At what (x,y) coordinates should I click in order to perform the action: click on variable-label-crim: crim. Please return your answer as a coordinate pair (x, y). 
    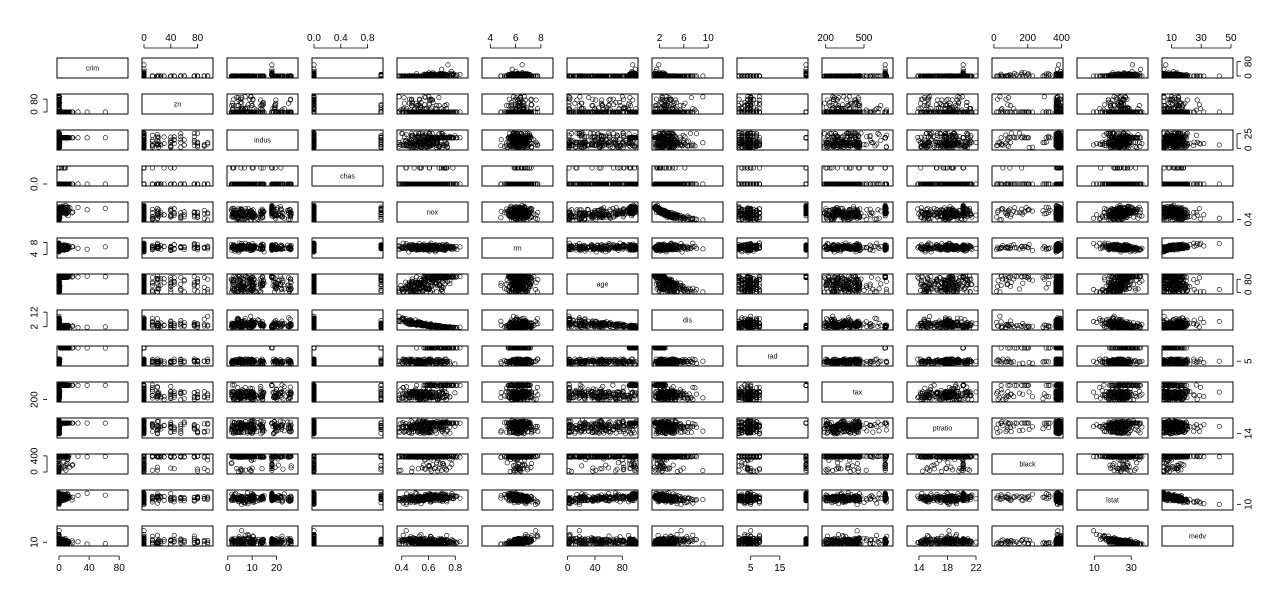
    Looking at the image, I should click on (92, 69).